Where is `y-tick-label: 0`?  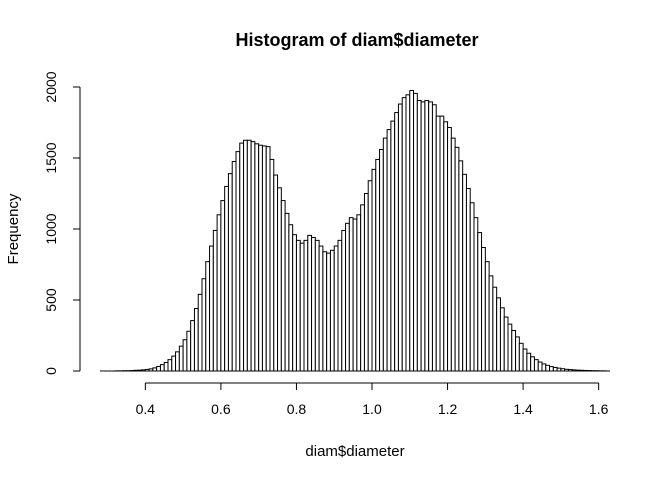 y-tick-label: 0 is located at coordinates (51, 371).